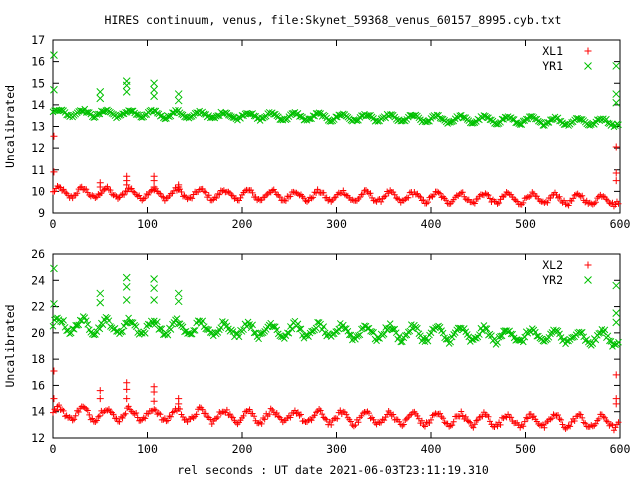 The image size is (640, 480). I want to click on y-tick-label: 12, so click(38, 438).